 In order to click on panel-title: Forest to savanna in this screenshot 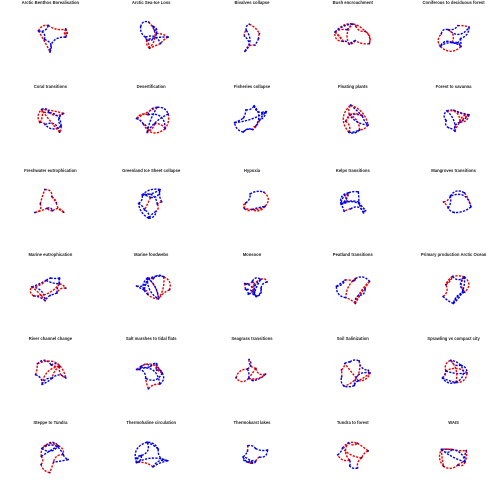, I will do `click(453, 86)`.